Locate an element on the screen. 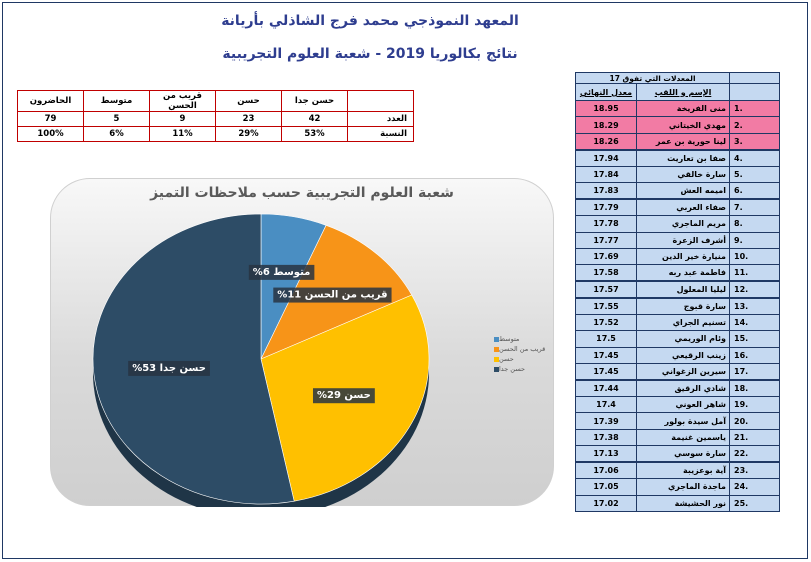  ranking-score: 17.13 is located at coordinates (606, 454).